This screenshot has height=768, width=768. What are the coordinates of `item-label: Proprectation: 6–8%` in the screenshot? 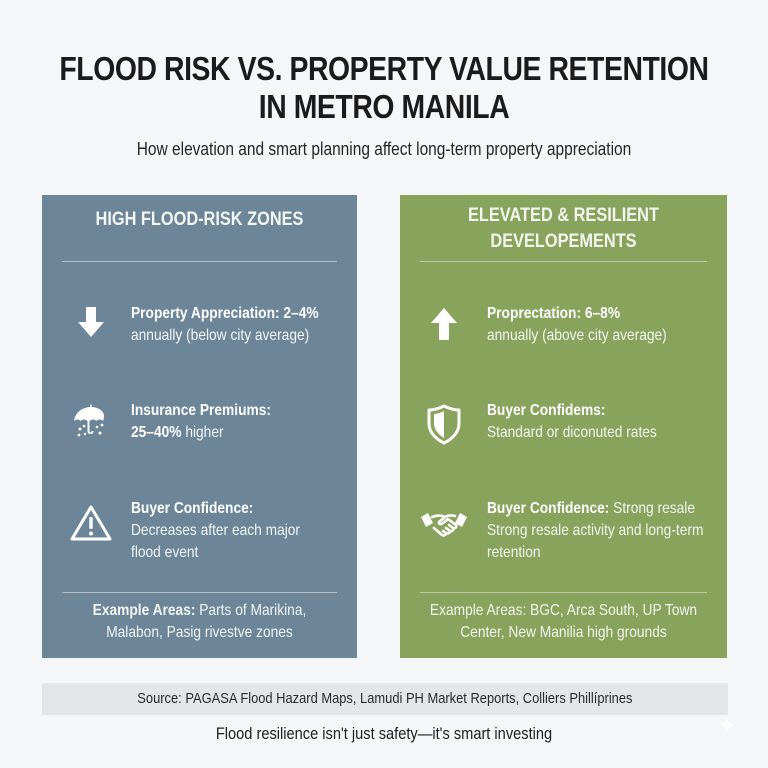 It's located at (554, 313).